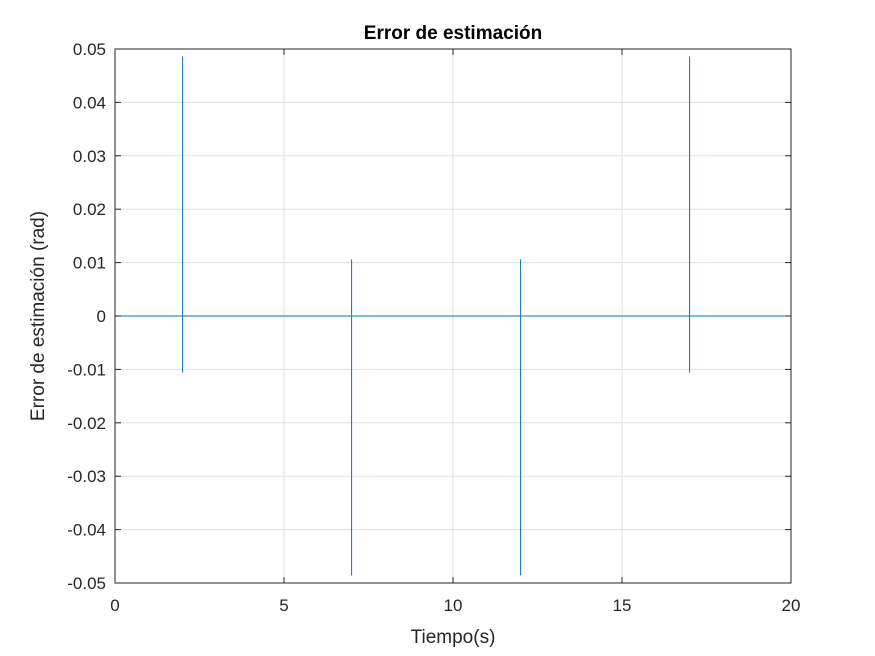 Image resolution: width=875 pixels, height=656 pixels. Describe the element at coordinates (89, 263) in the screenshot. I see `y-tick-label: 0.01` at that location.